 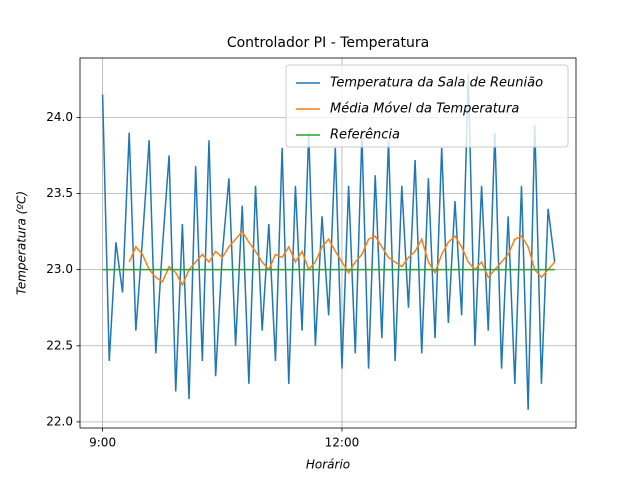 I want to click on x-tick-label: 12:00, so click(x=342, y=443).